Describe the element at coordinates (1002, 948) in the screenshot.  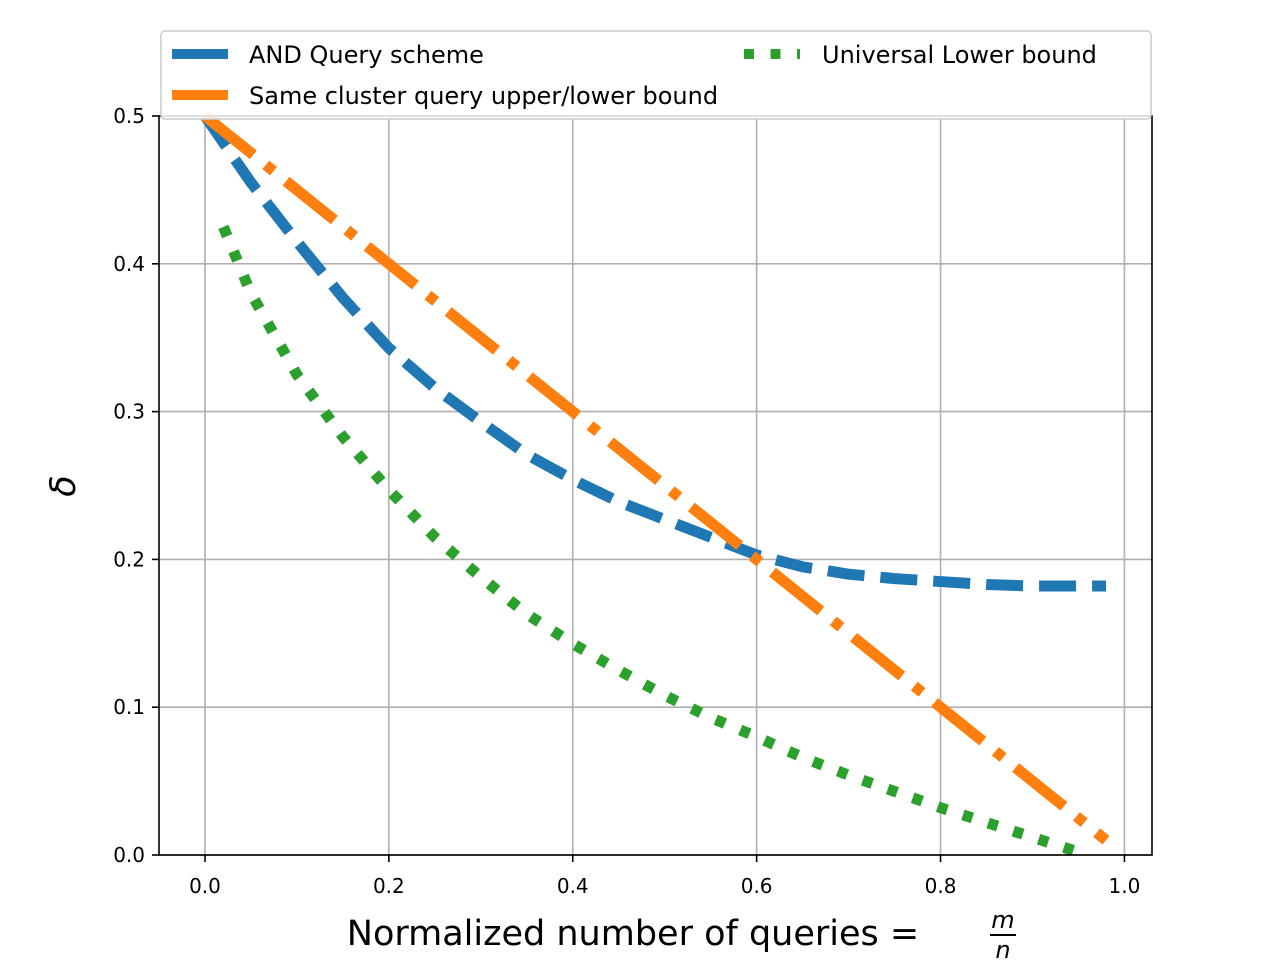
I see `x-axis-fraction-denominator: n` at that location.